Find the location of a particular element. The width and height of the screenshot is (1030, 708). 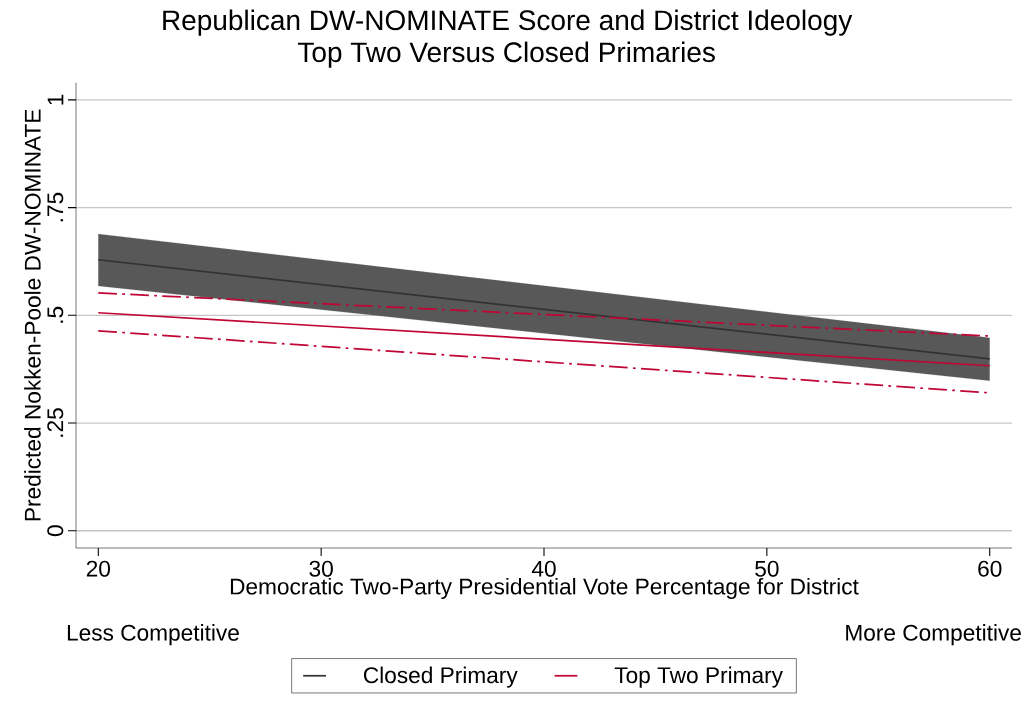

y-tick-label: .25 is located at coordinates (55, 422).